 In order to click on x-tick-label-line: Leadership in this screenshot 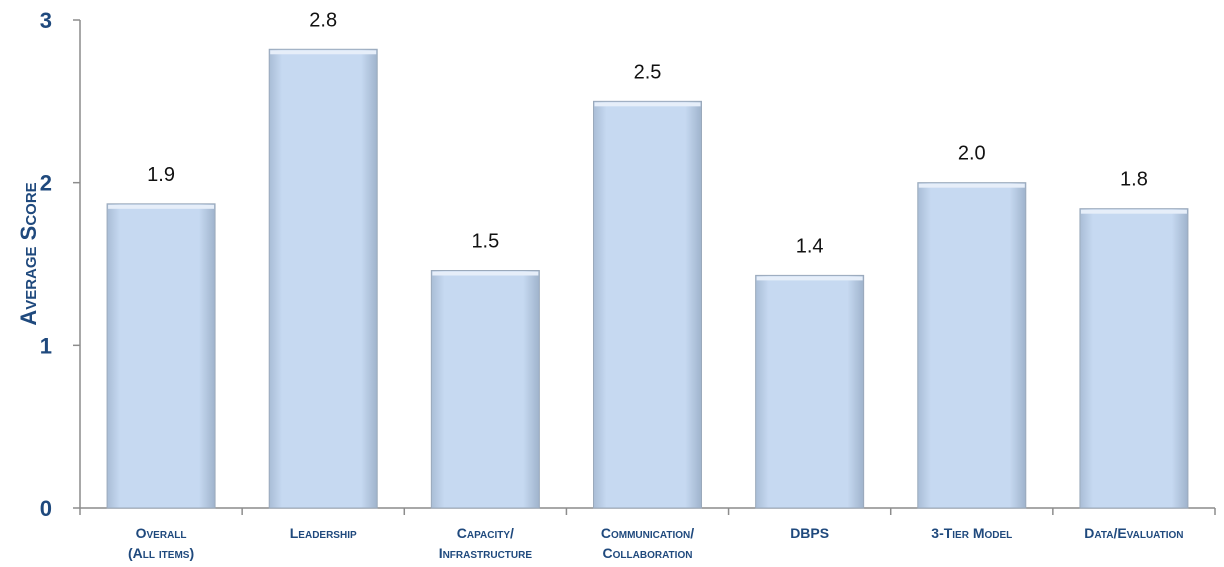, I will do `click(323, 533)`.